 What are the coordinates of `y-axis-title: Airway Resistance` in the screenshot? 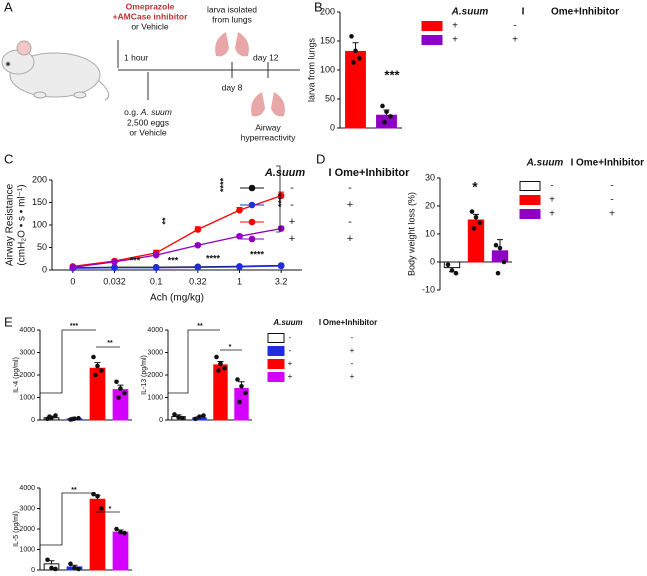 It's located at (10, 224).